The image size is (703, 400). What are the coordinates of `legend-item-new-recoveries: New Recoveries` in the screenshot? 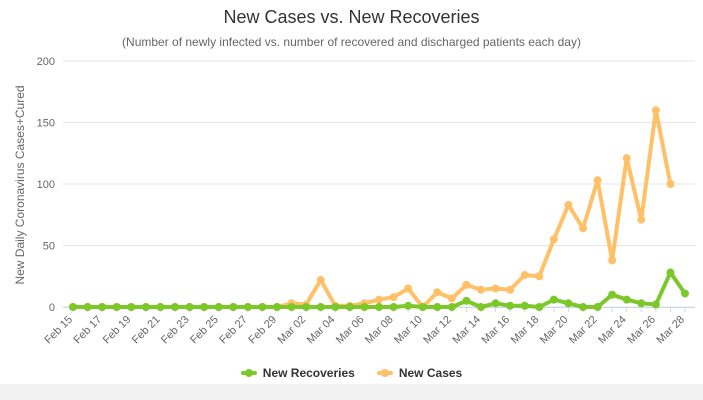 It's located at (297, 373).